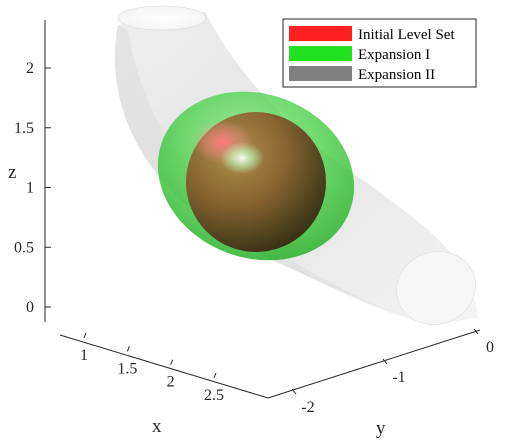 This screenshot has width=507, height=440. Describe the element at coordinates (436, 288) in the screenshot. I see `tube-bottom-cap` at that location.